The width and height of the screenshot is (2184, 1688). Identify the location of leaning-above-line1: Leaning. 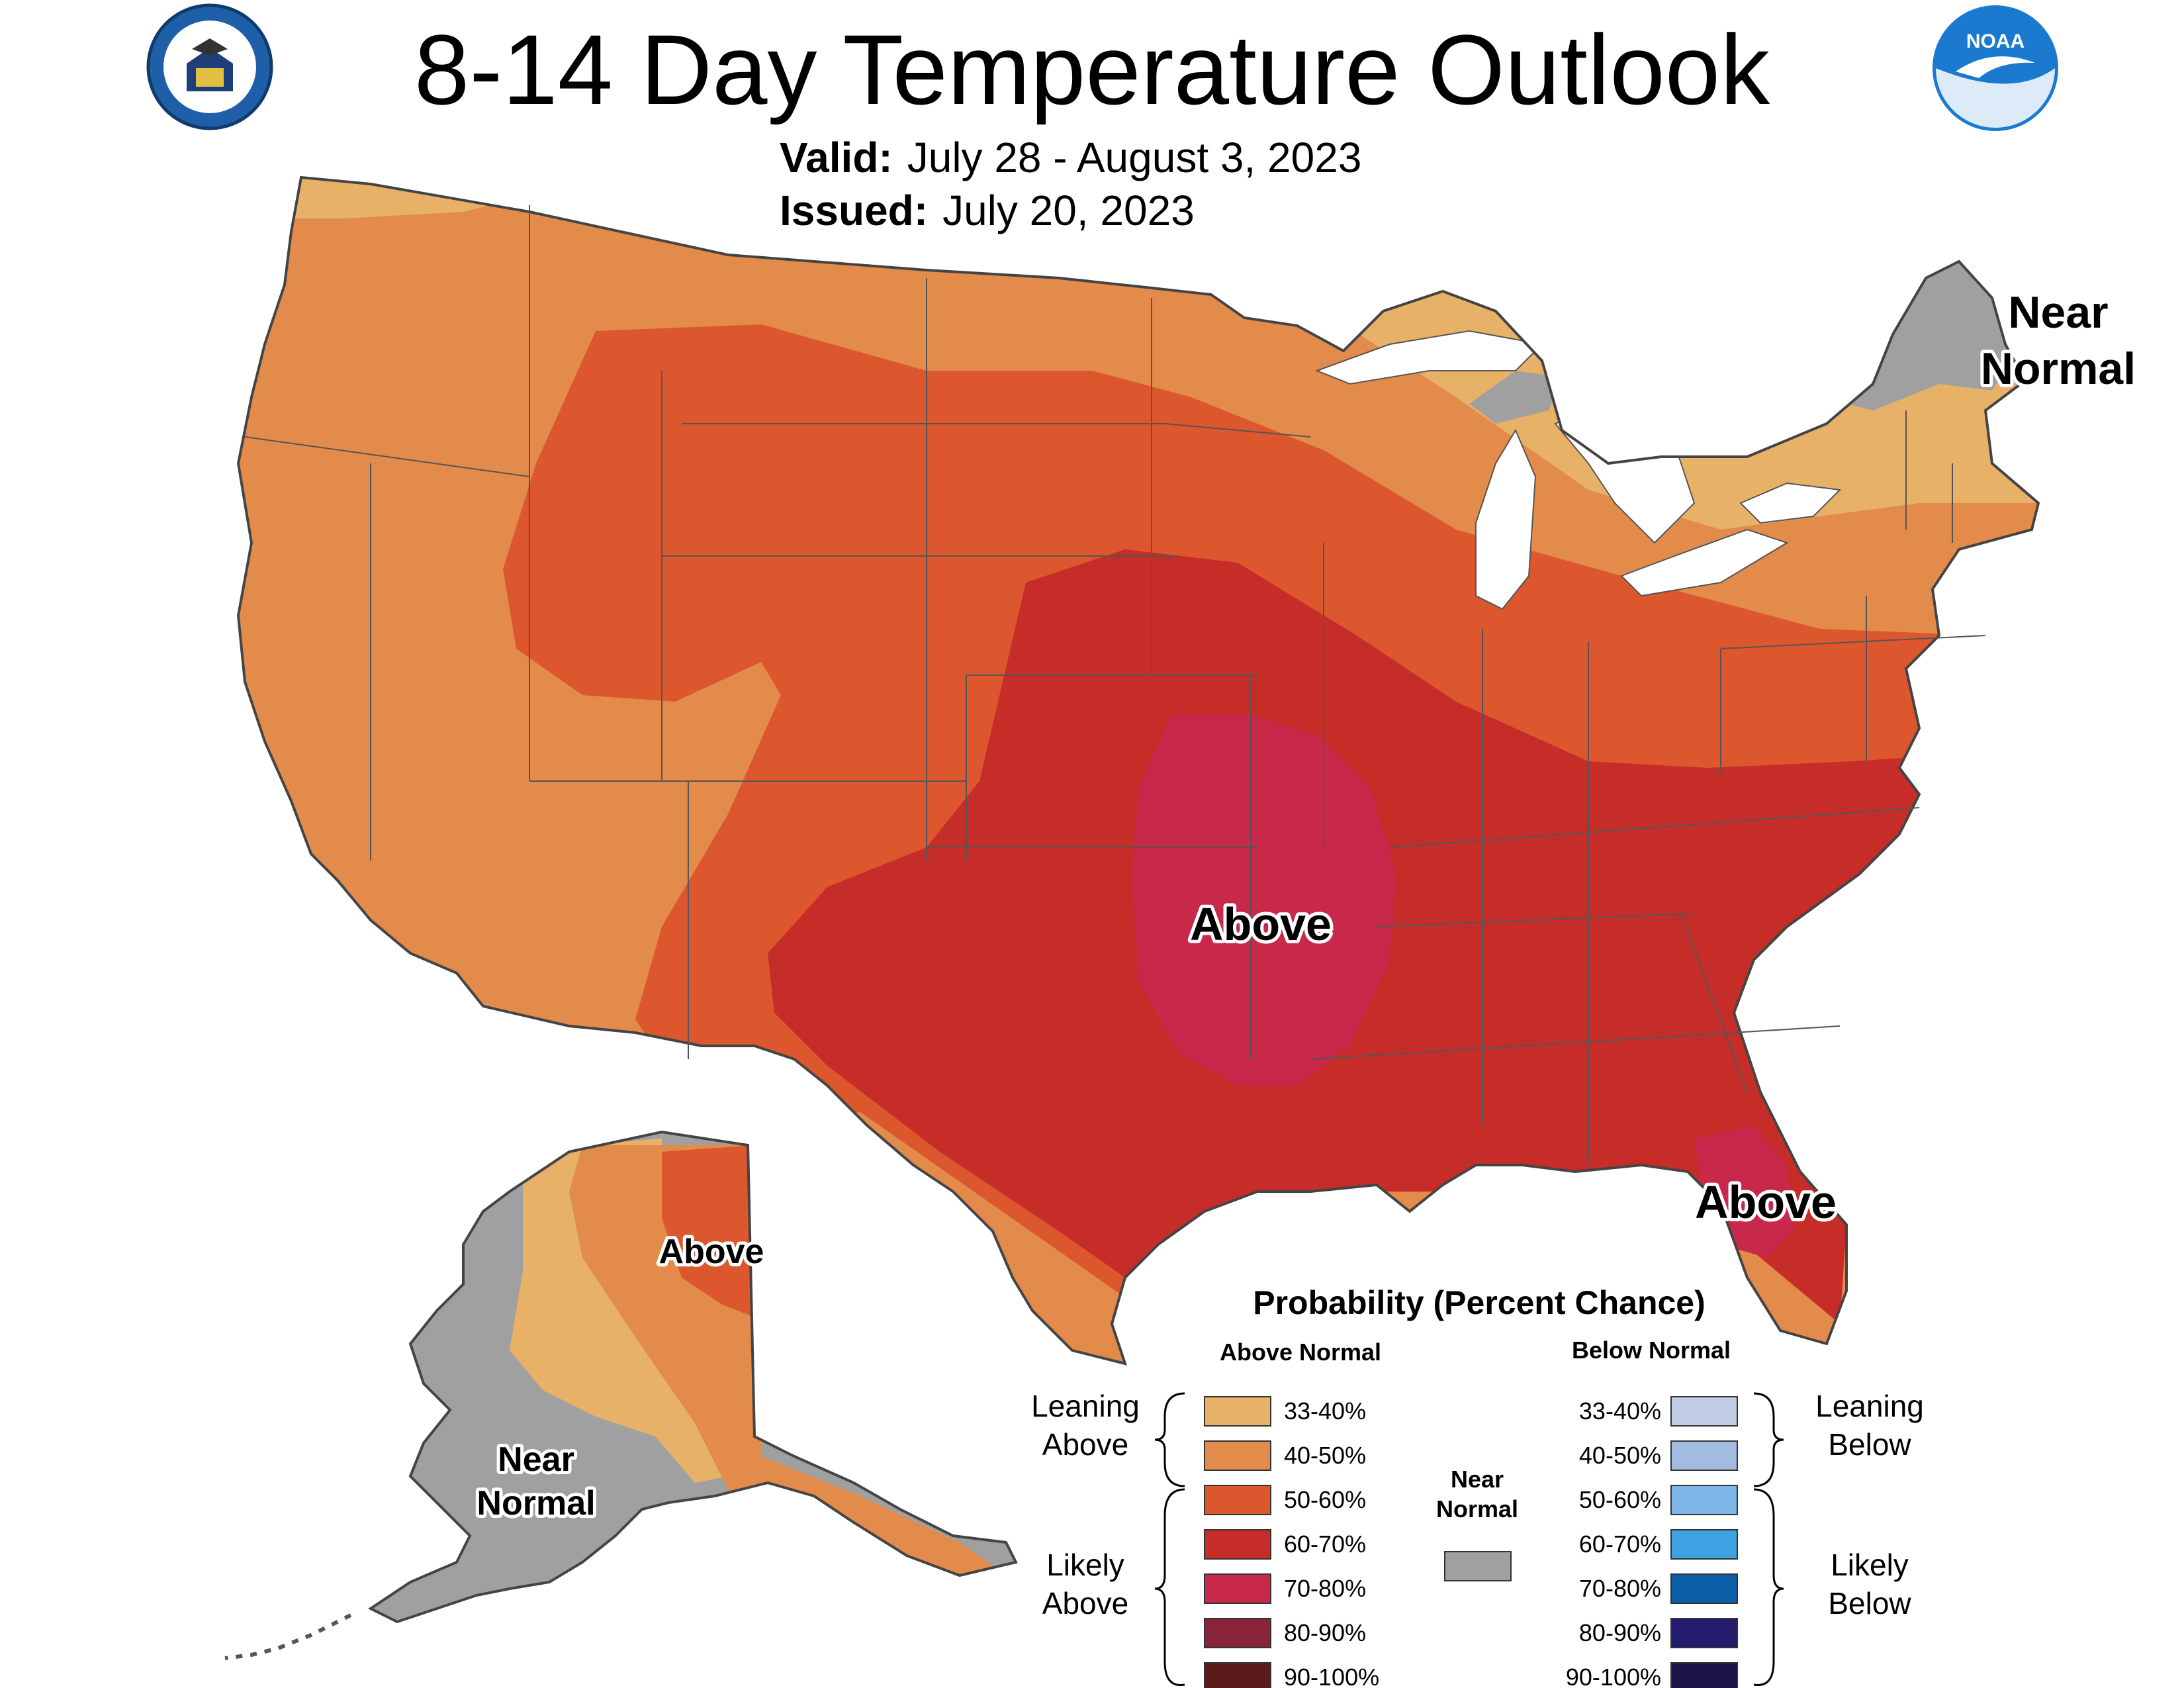
(1085, 1406).